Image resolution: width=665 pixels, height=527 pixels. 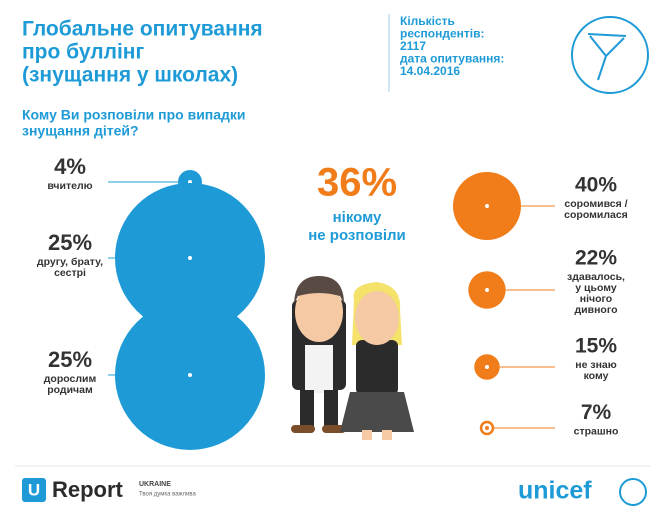 What do you see at coordinates (168, 495) in the screenshot?
I see `ureport-tagline: Твоя думка важлива` at bounding box center [168, 495].